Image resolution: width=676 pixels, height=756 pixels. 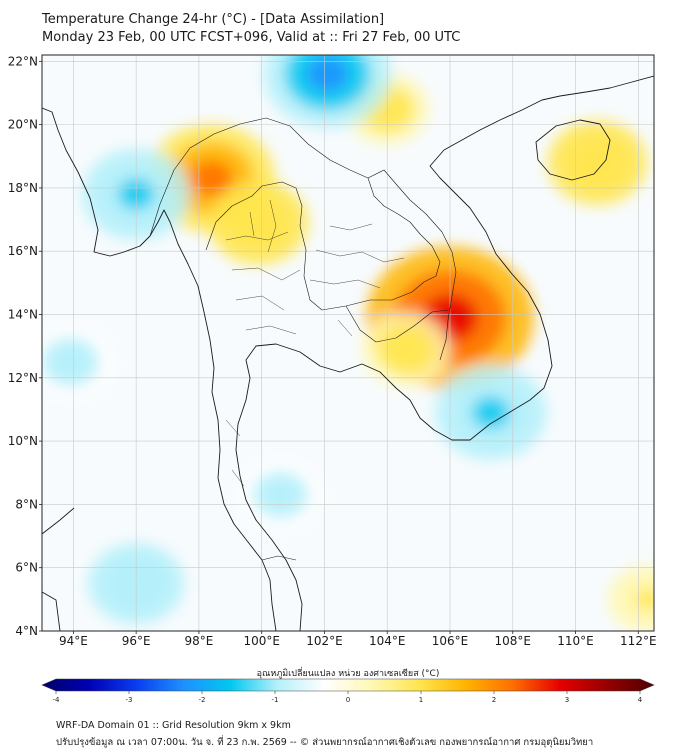 I want to click on lat-tick-label: 18°N, so click(x=23, y=188).